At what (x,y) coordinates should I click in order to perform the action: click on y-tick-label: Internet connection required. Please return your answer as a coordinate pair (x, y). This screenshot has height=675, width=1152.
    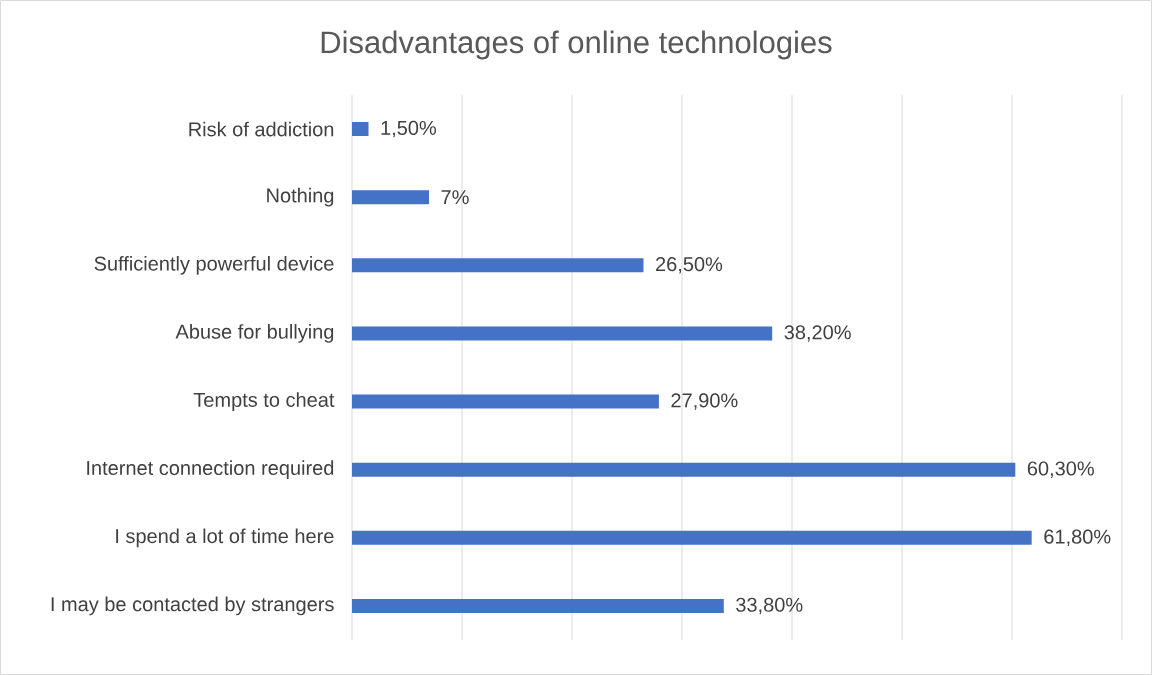
    Looking at the image, I should click on (210, 470).